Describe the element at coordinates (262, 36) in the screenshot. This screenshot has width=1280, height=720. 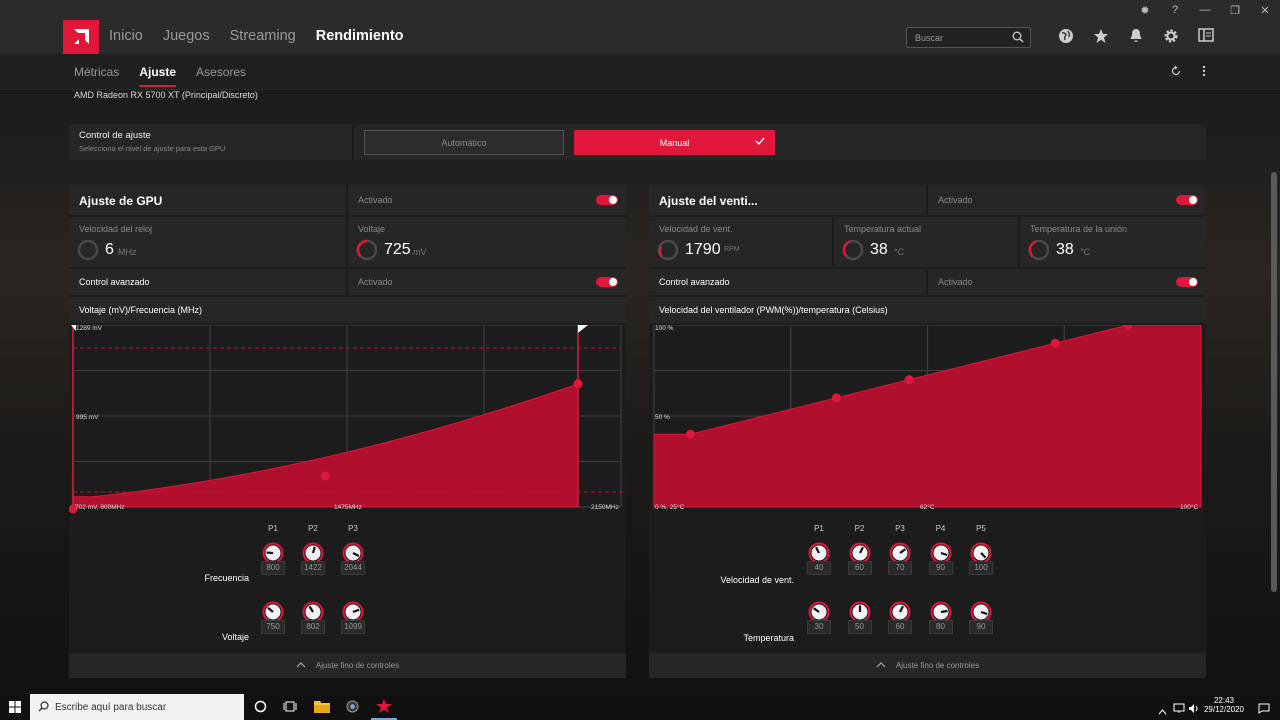
I see `nav-streaming: Streaming` at that location.